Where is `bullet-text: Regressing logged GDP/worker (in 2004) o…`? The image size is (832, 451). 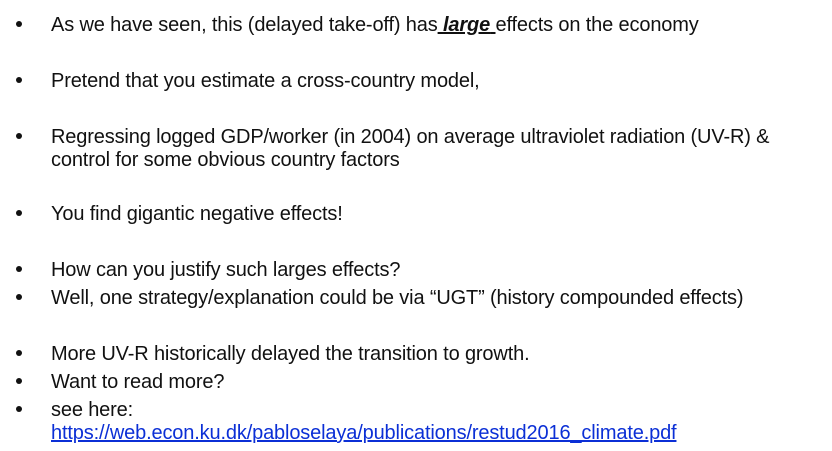 bullet-text: Regressing logged GDP/worker (in 2004) o… is located at coordinates (438, 149).